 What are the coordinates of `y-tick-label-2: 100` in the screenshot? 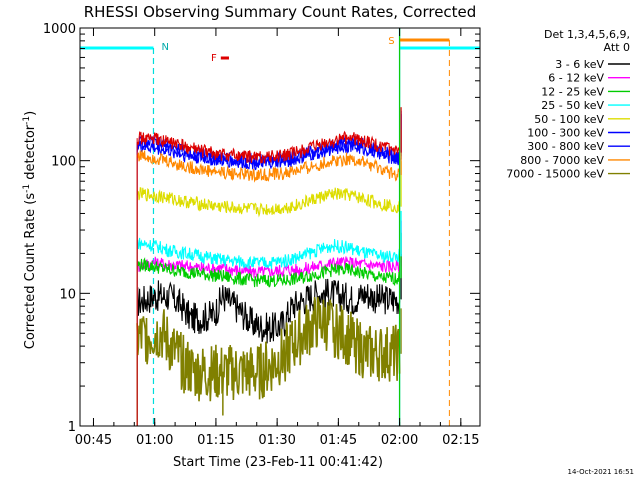 It's located at (63, 162).